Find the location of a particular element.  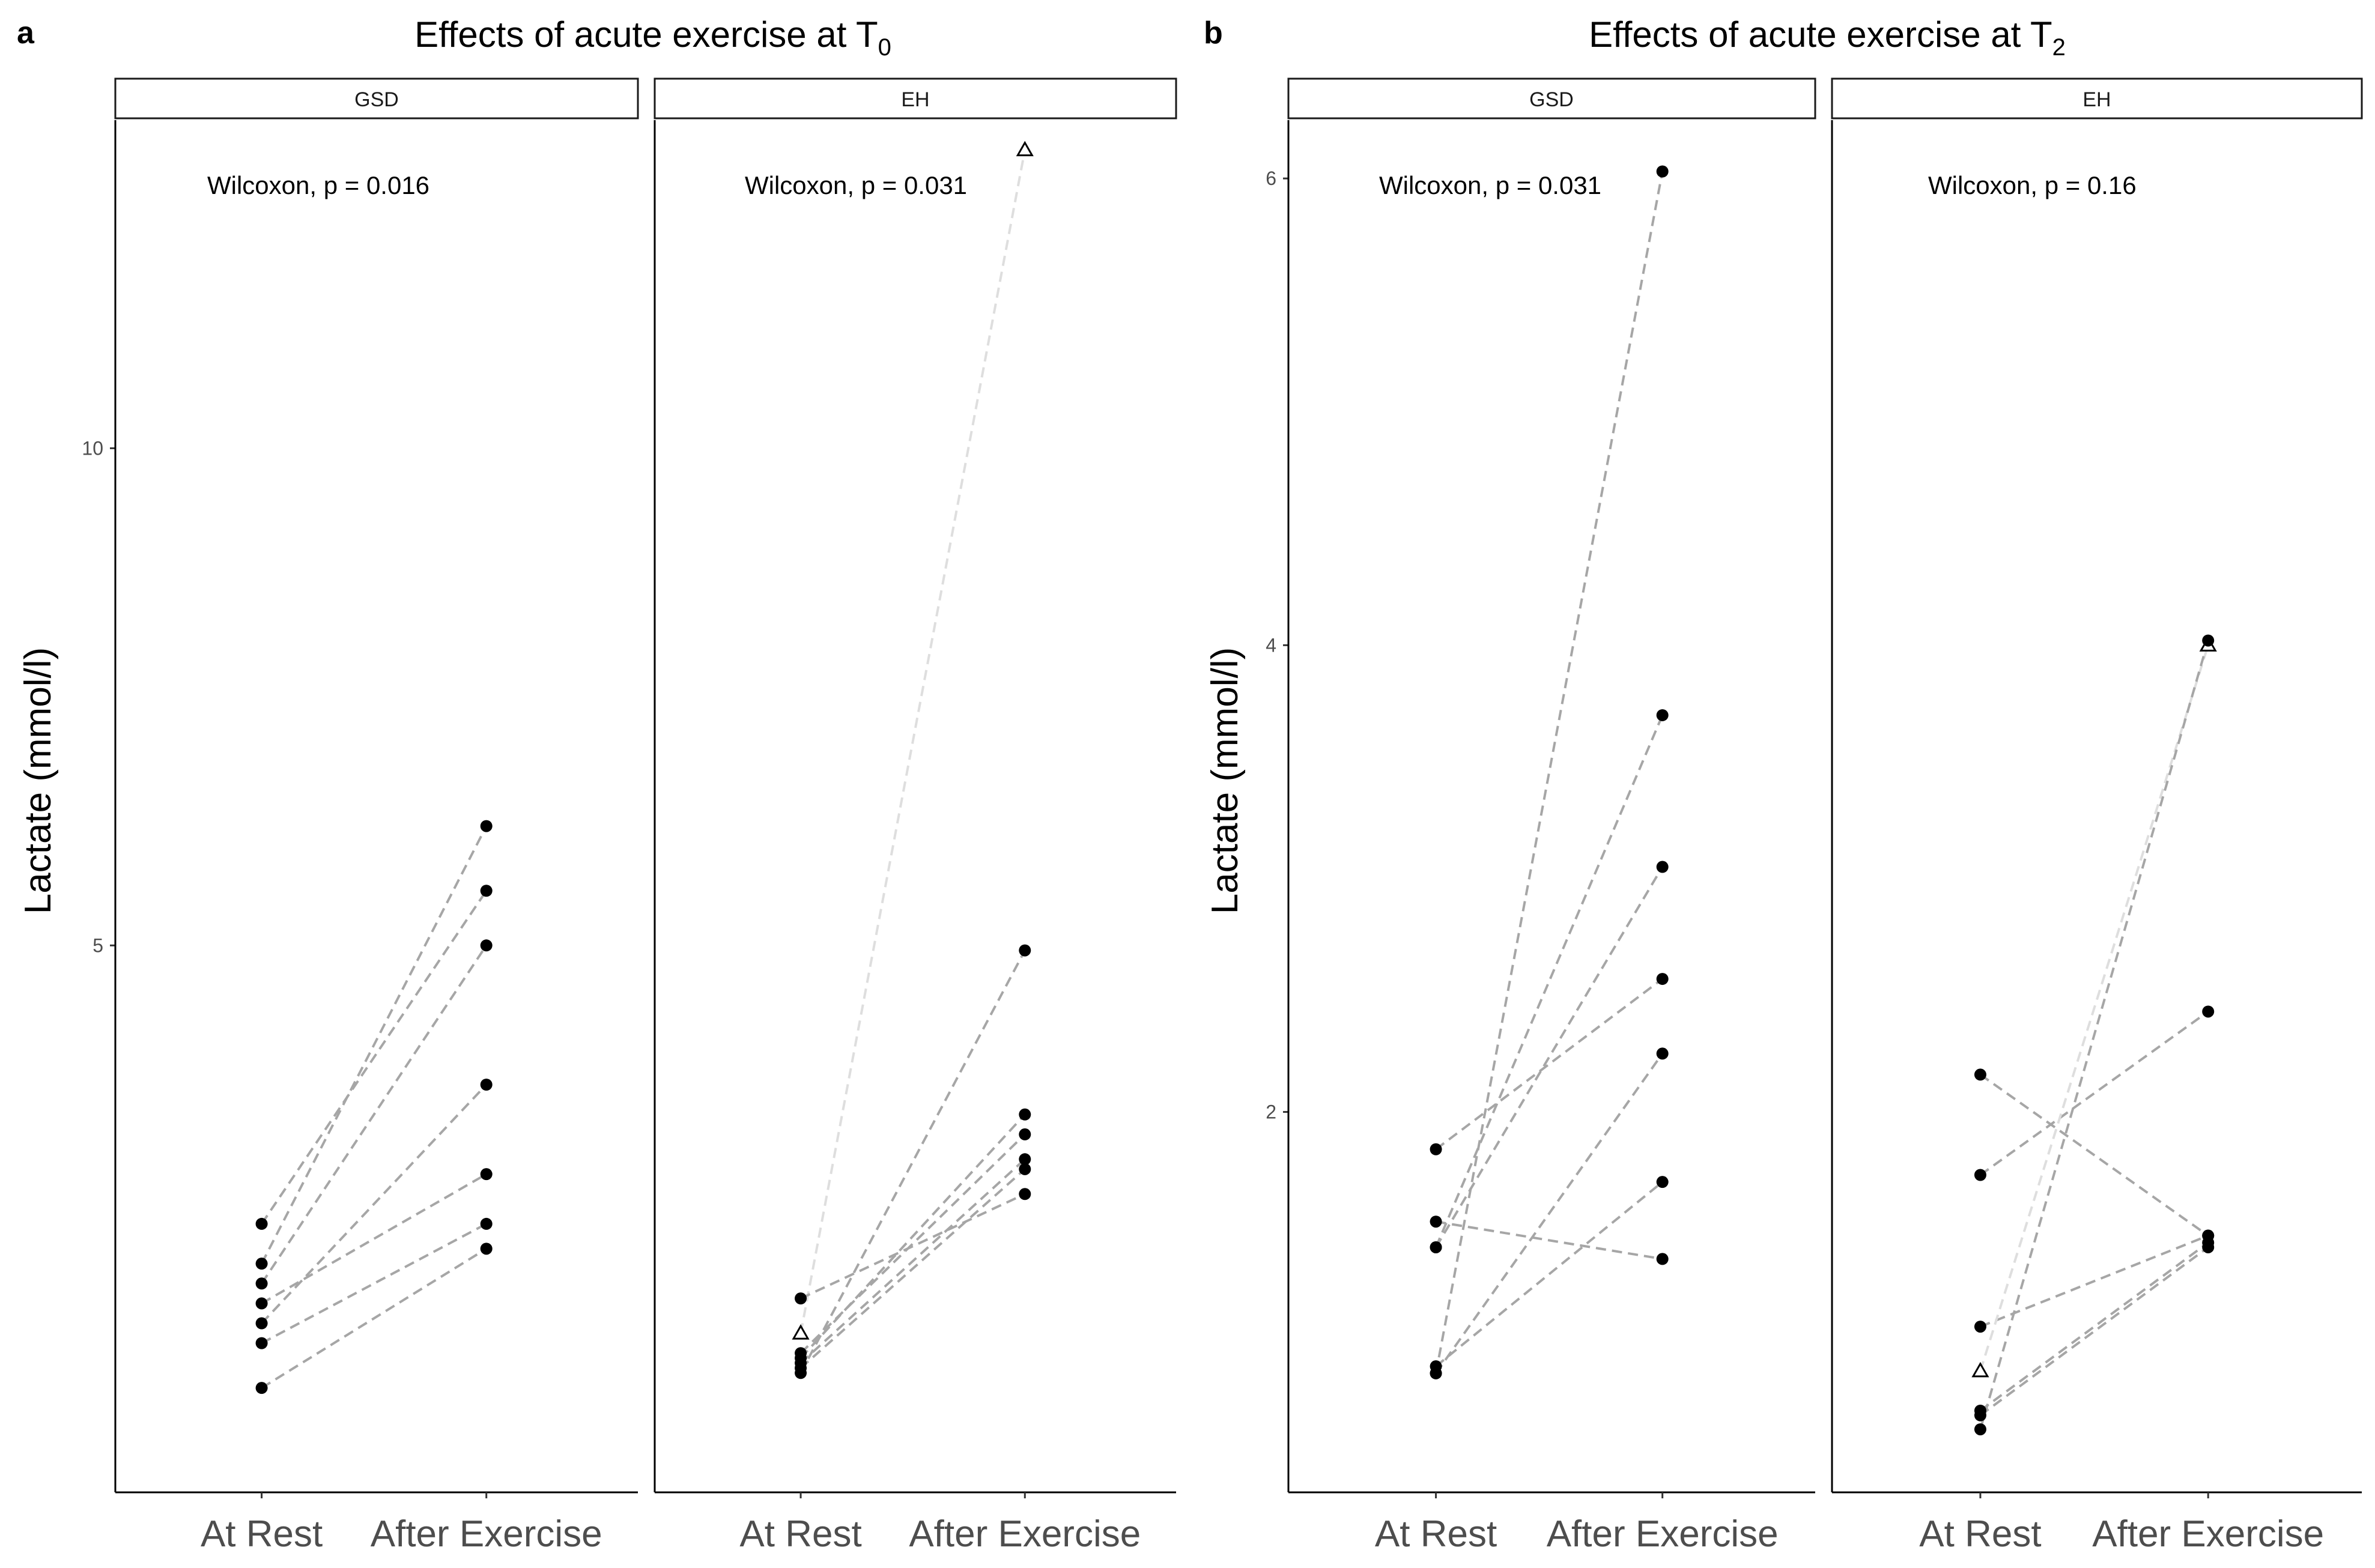

strip-label-b-eh: EH is located at coordinates (2096, 99).